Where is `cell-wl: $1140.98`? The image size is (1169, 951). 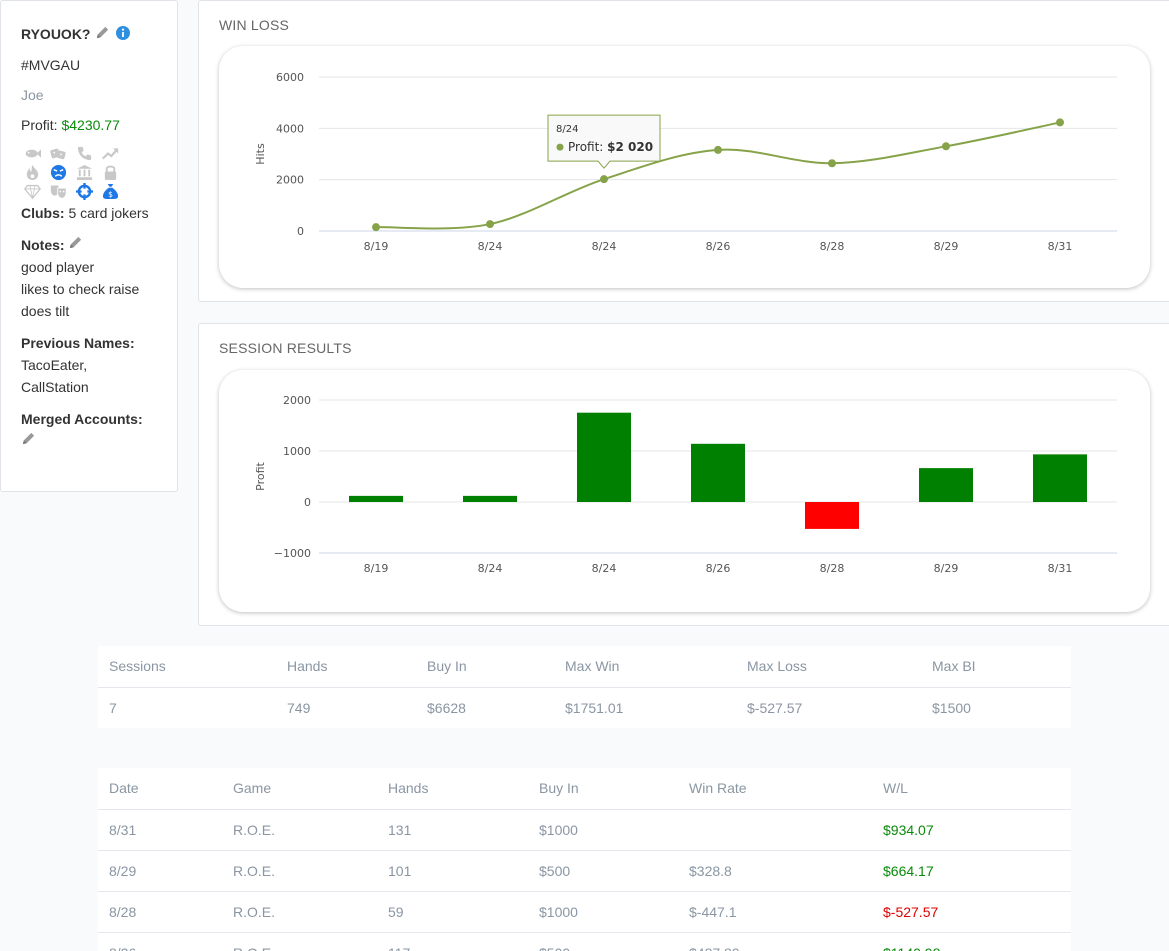 cell-wl: $1140.98 is located at coordinates (971, 941).